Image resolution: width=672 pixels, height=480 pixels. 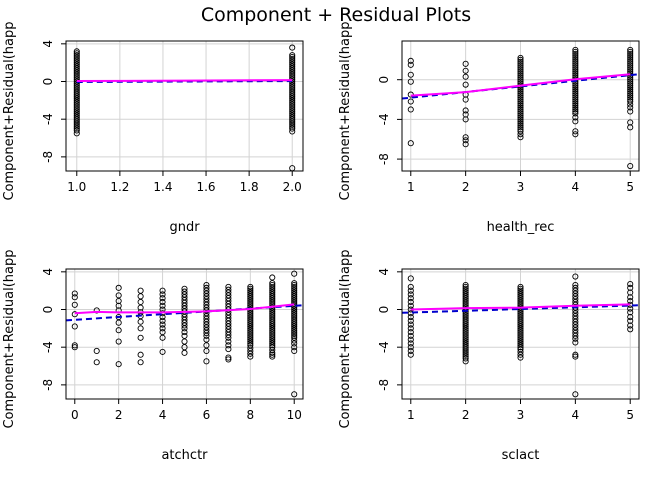 What do you see at coordinates (53, 329) in the screenshot?
I see `y-axis: -8 -4 0 4` at bounding box center [53, 329].